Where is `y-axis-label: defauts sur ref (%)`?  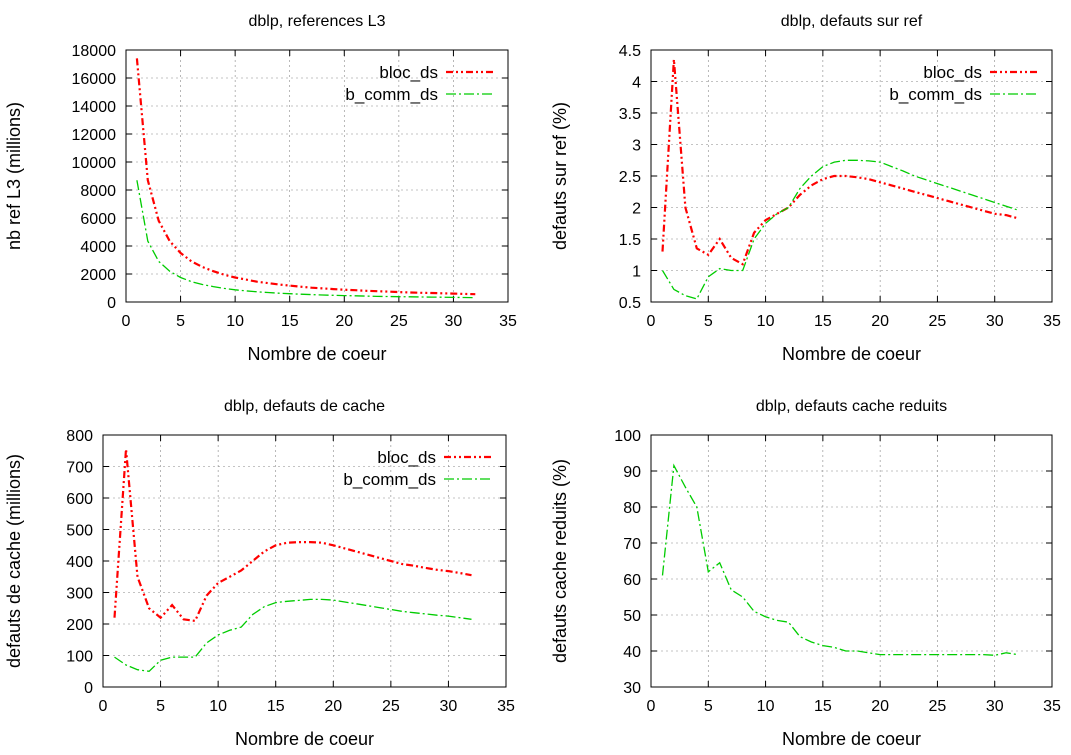
y-axis-label: defauts sur ref (%) is located at coordinates (560, 176).